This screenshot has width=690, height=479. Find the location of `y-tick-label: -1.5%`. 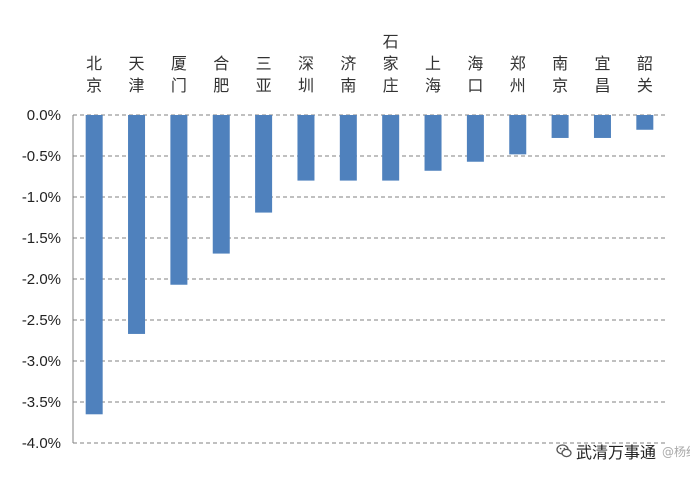

y-tick-label: -1.5% is located at coordinates (41, 238).